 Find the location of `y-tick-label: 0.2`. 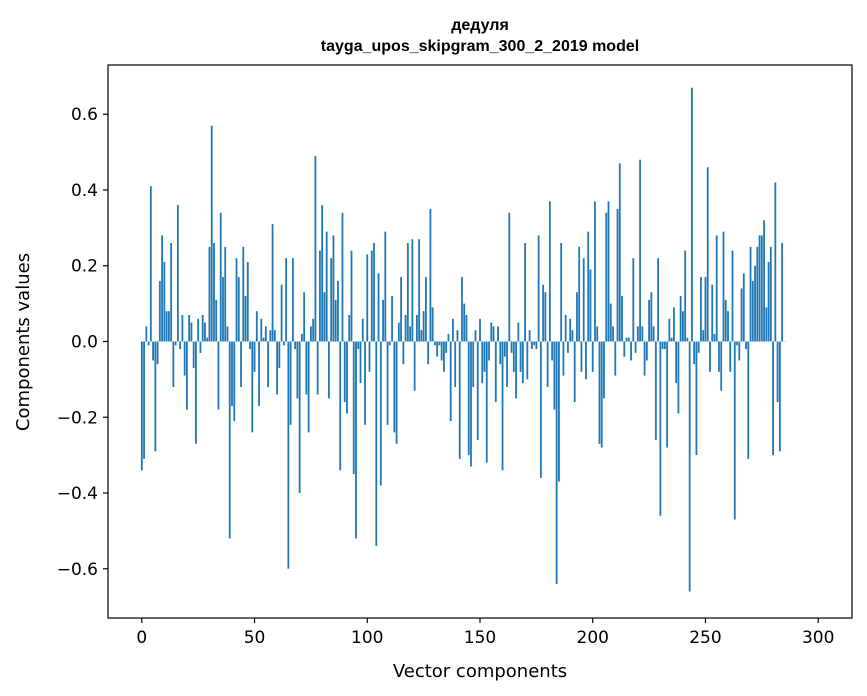

y-tick-label: 0.2 is located at coordinates (84, 267).